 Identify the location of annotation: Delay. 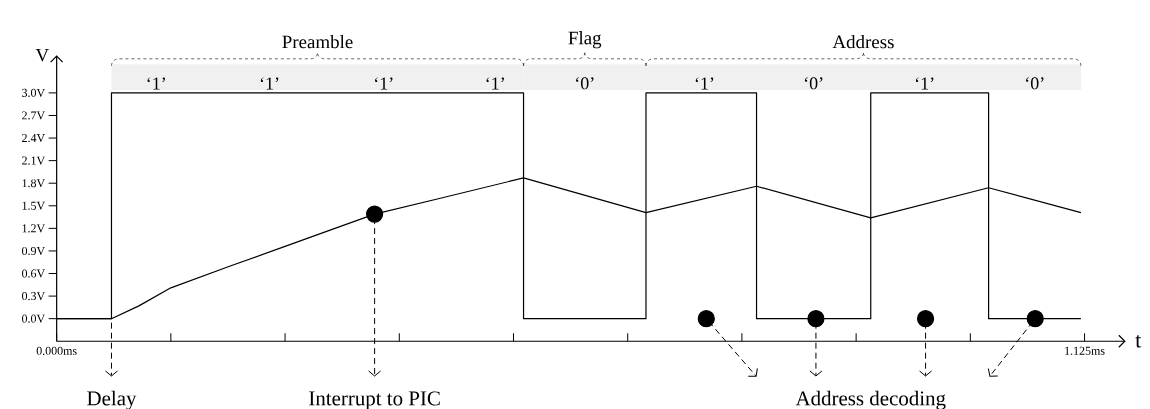
(112, 399).